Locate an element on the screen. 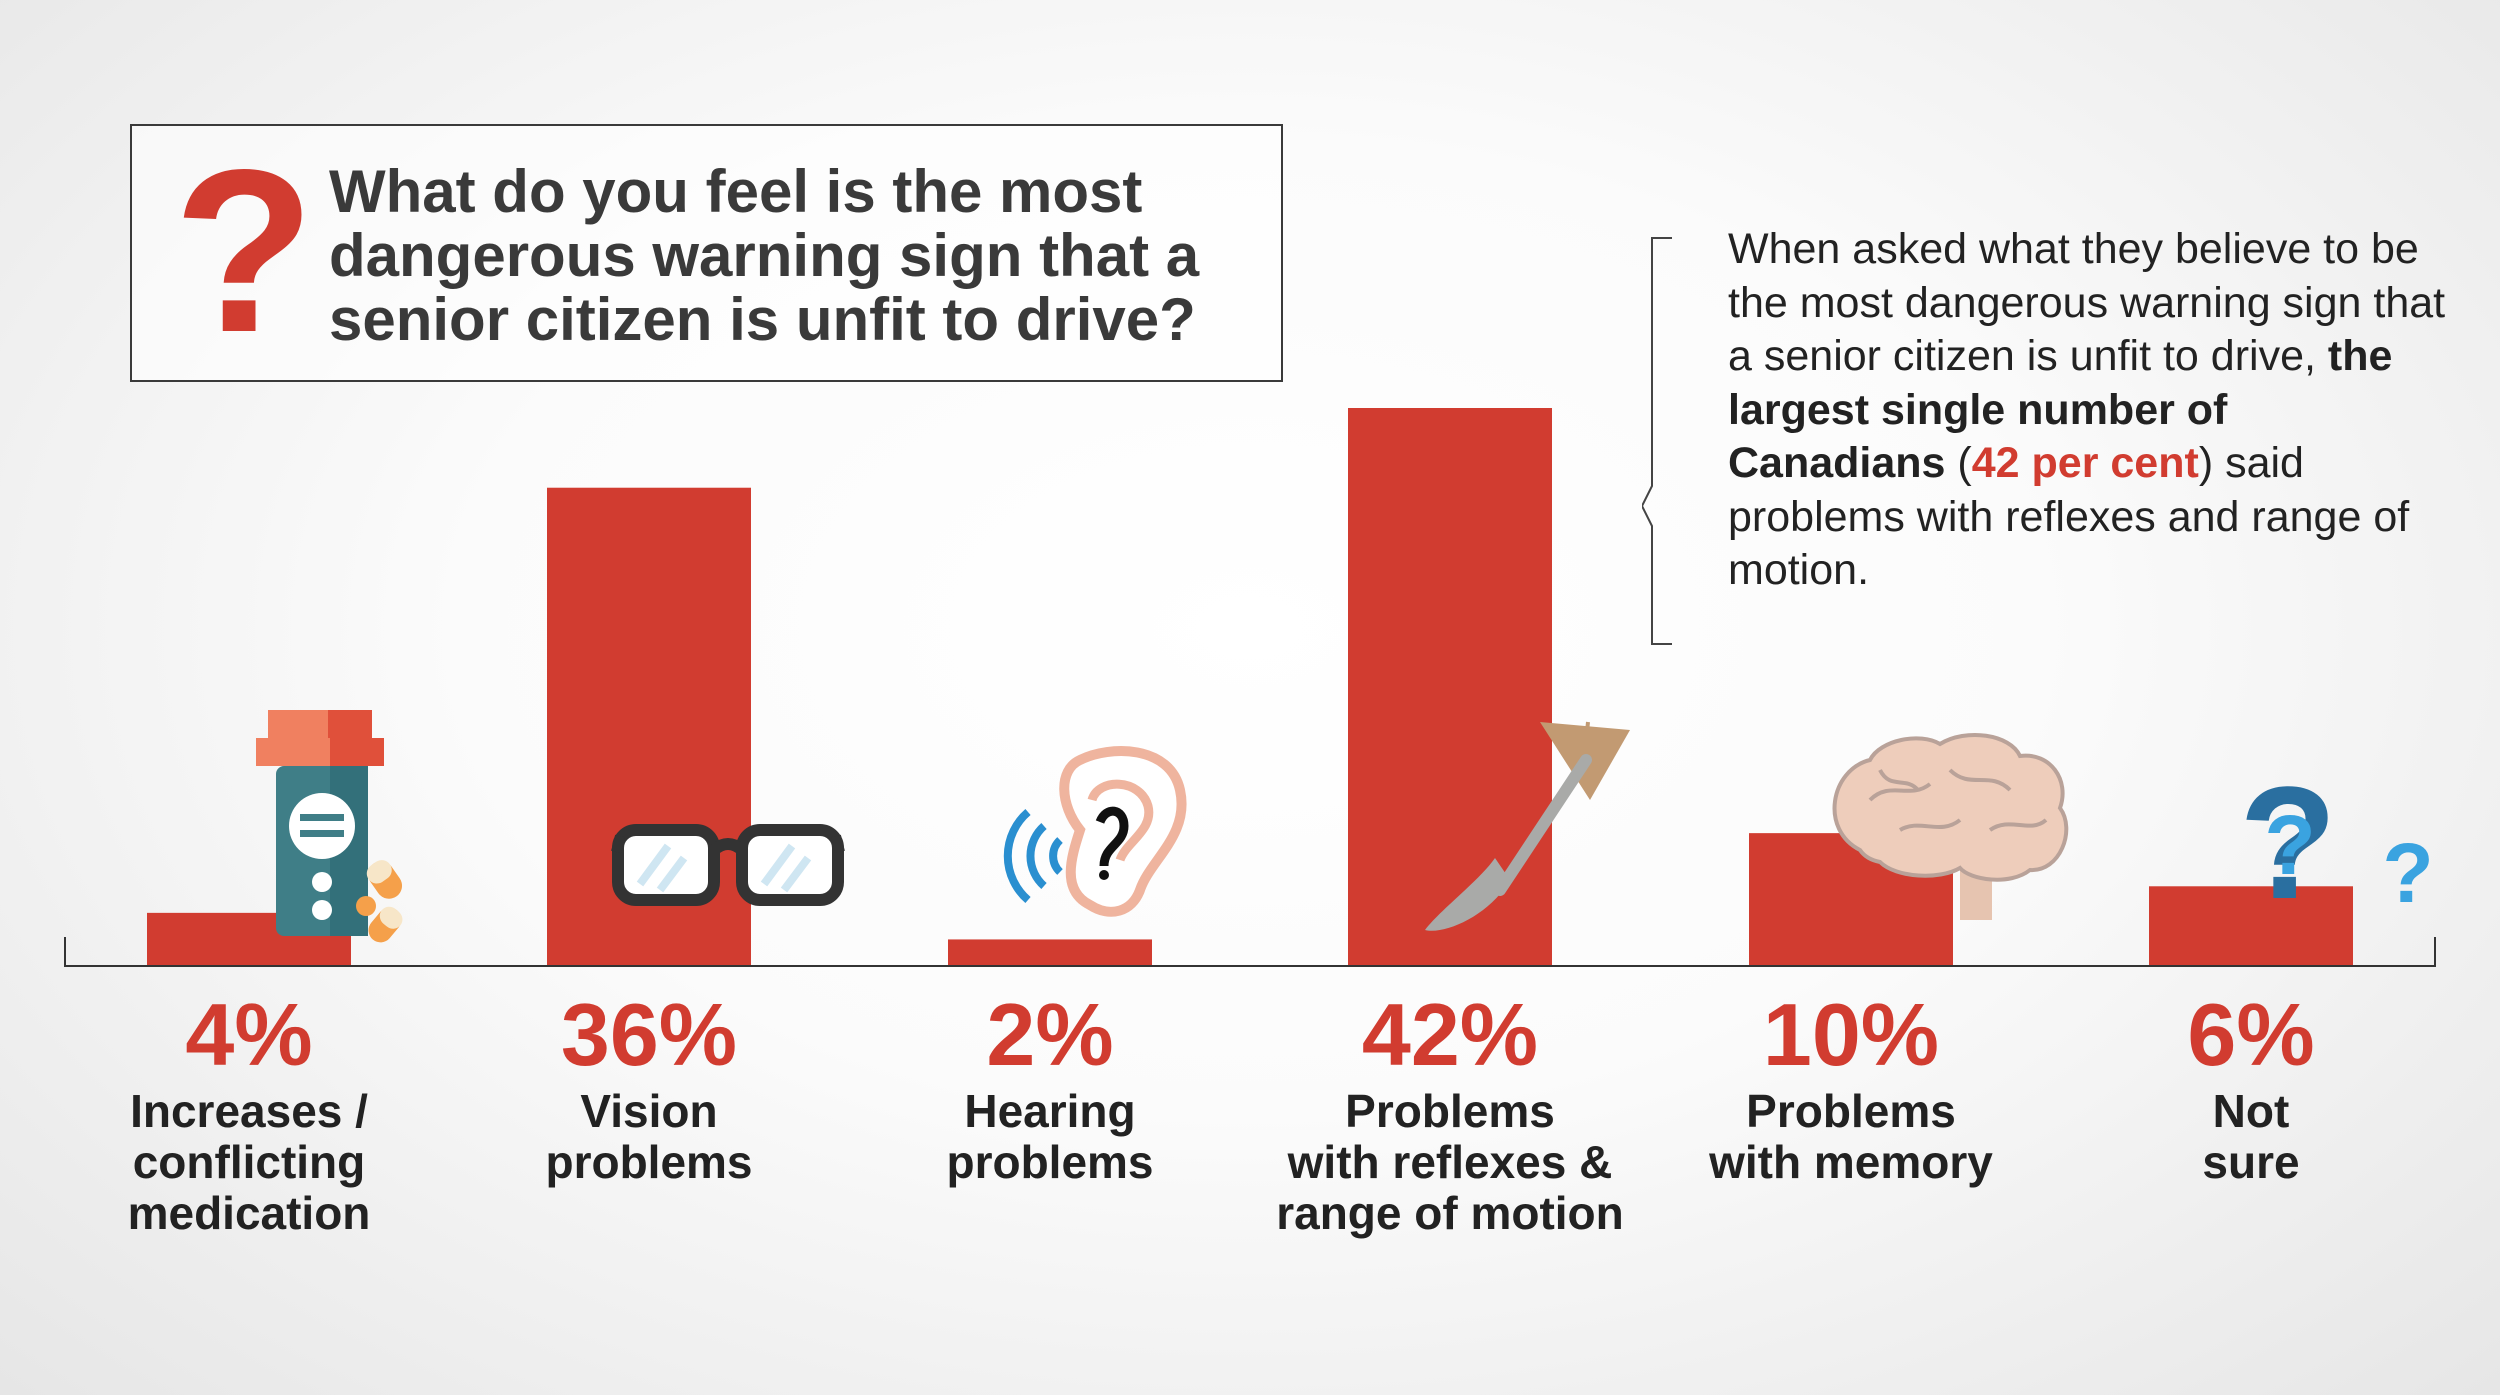  question-mark-icon: ? is located at coordinates (244, 251).